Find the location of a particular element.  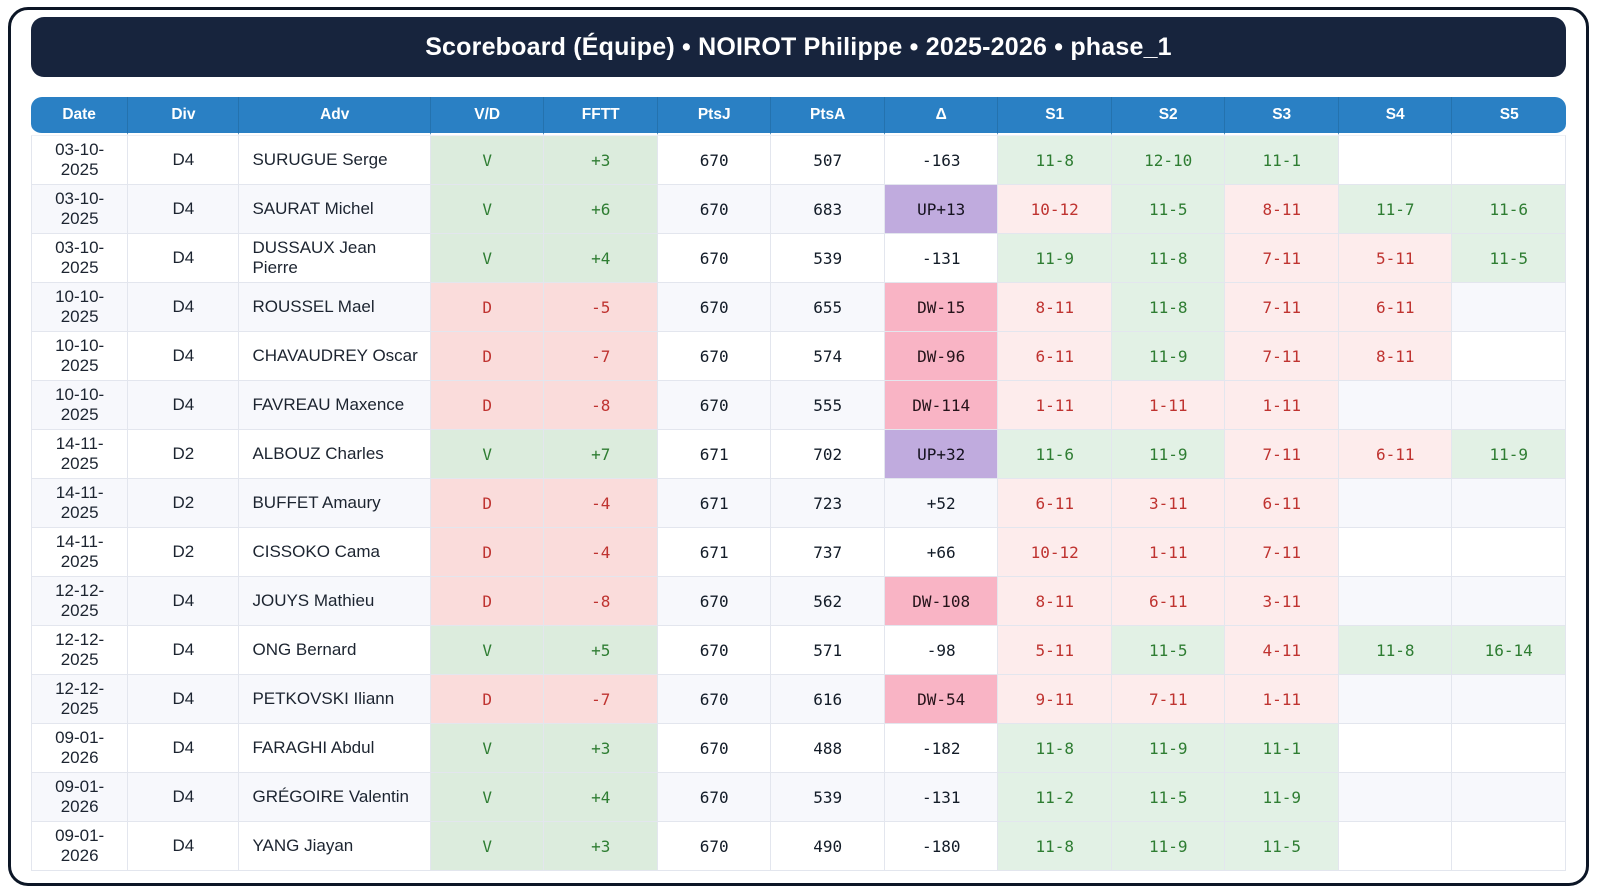

delta-cell: +66 is located at coordinates (941, 552).